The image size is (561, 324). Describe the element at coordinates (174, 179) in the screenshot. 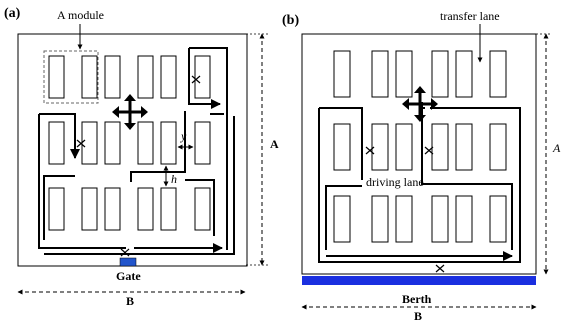

I see `gap-h-label: h` at that location.